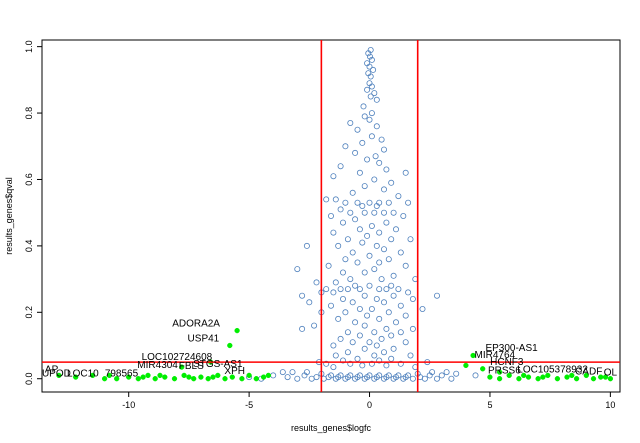  Describe the element at coordinates (33, 212) in the screenshot. I see `y-axis: 0.0 0.2 0.4 0.6 0.8 1.0` at that location.